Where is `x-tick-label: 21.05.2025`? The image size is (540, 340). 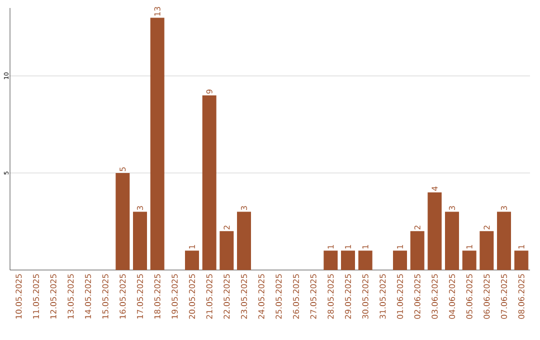
x-tick-label: 21.05.2025 is located at coordinates (209, 296).